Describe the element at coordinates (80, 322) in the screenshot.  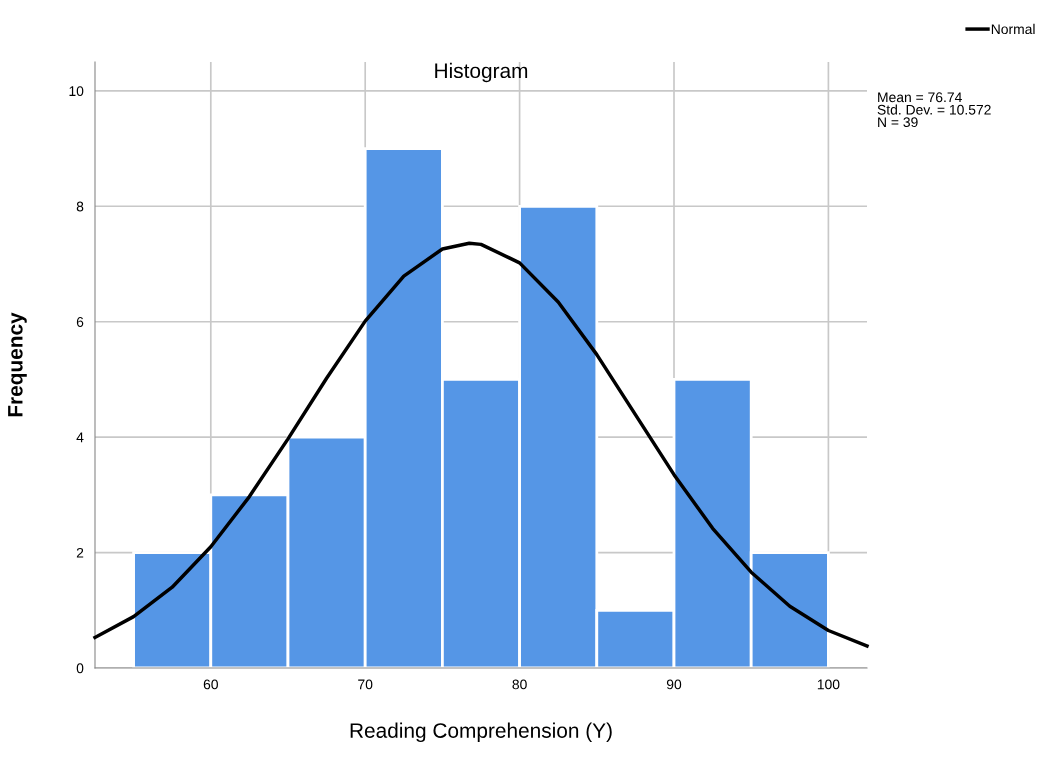
I see `y-tick-label: 6` at that location.